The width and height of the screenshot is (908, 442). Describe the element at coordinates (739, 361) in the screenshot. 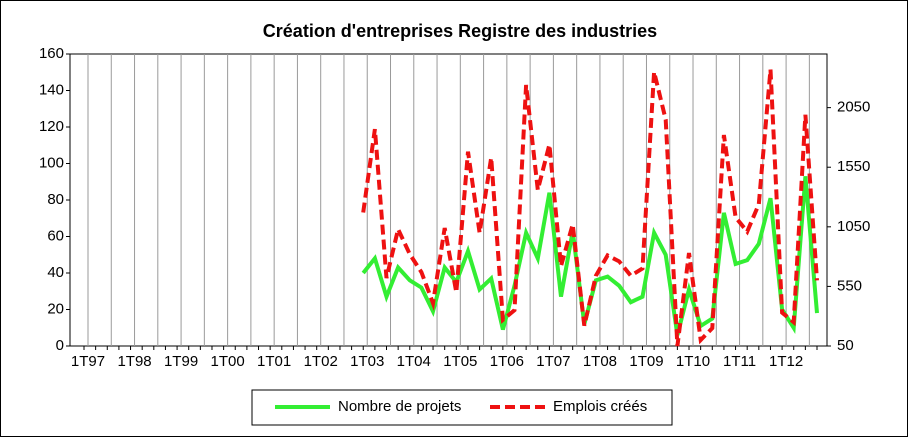

I see `x-tick-label: 1T11` at that location.